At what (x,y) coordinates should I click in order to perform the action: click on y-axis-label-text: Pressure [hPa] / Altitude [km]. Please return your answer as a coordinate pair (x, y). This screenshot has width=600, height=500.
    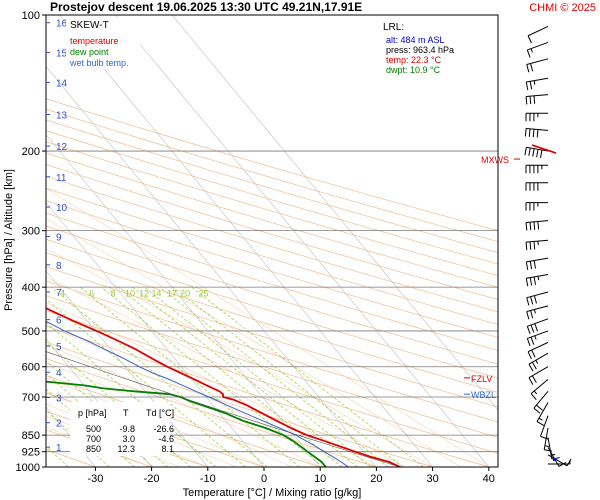
    Looking at the image, I should click on (9, 240).